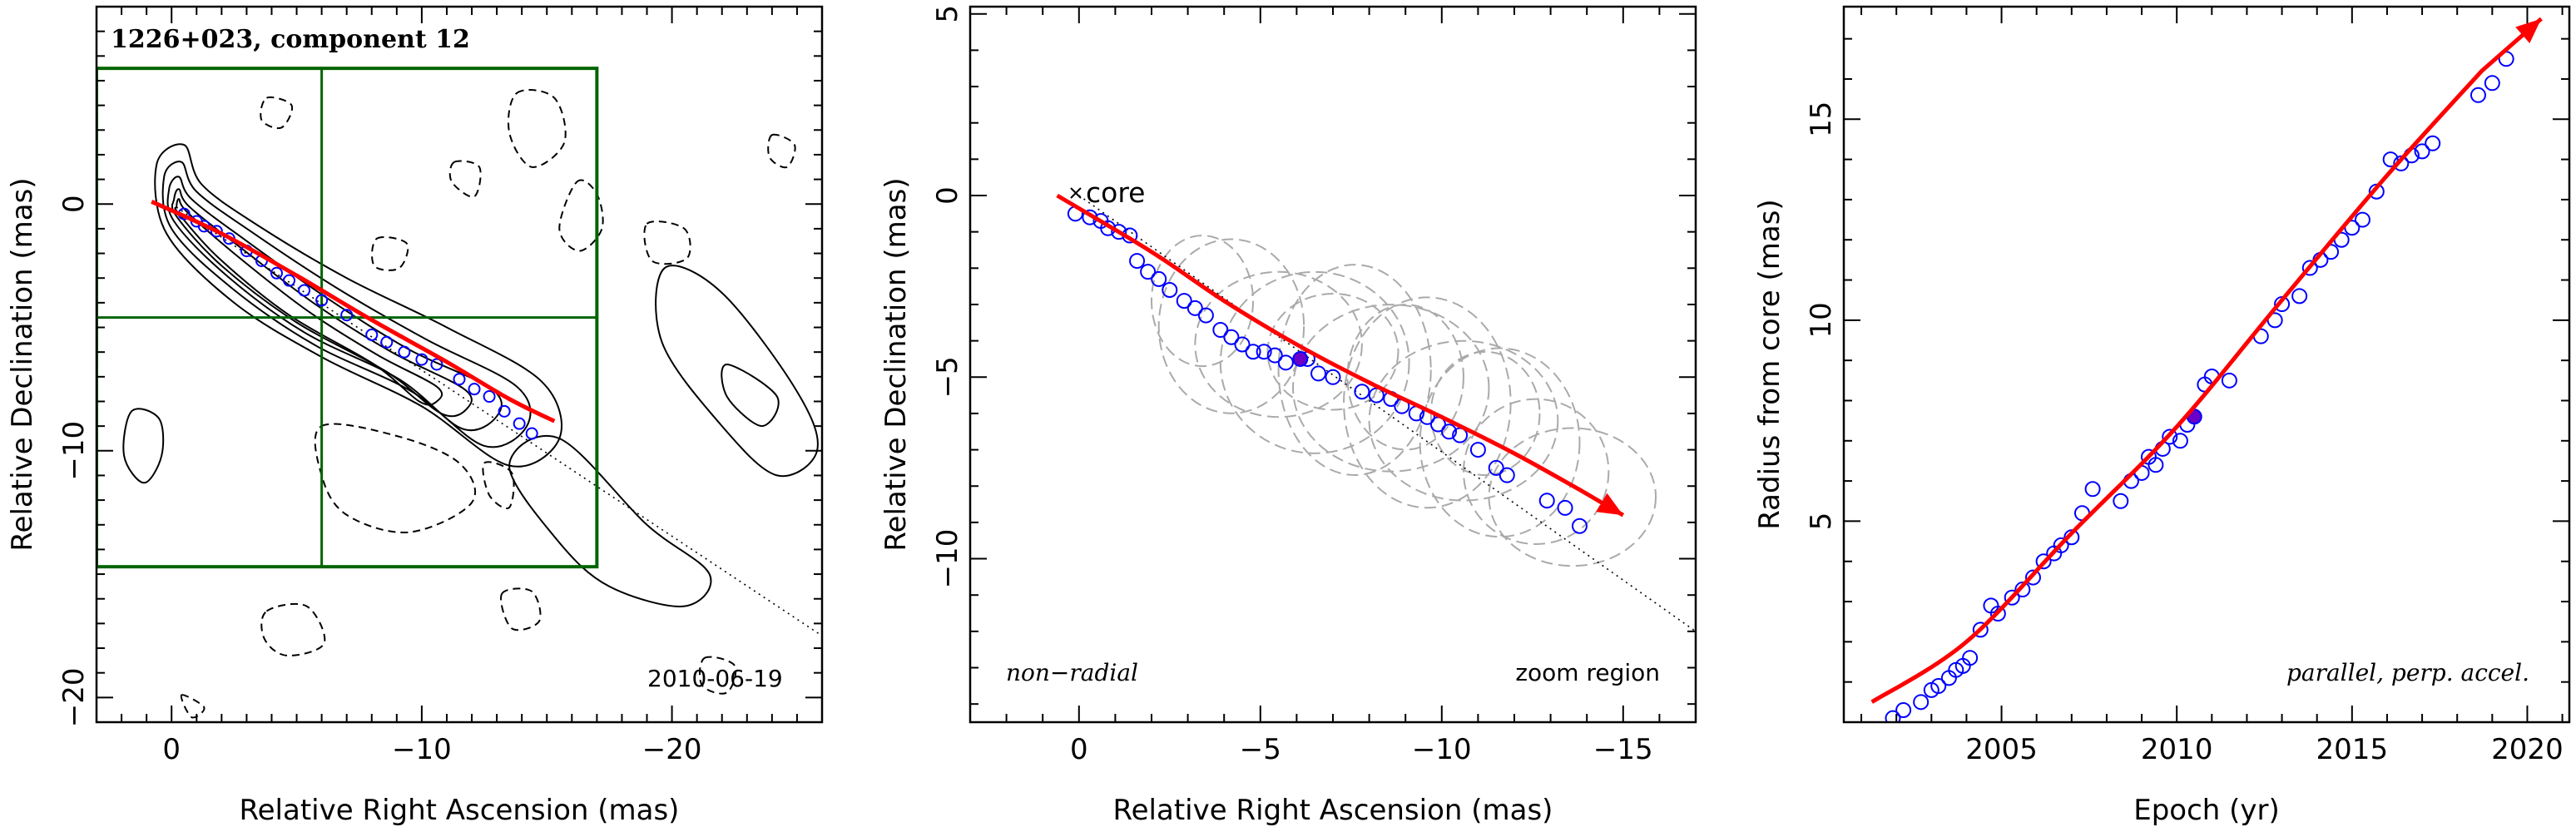 The image size is (2576, 832). I want to click on x-axis-label: Relative Right Ascension (mas), so click(460, 810).